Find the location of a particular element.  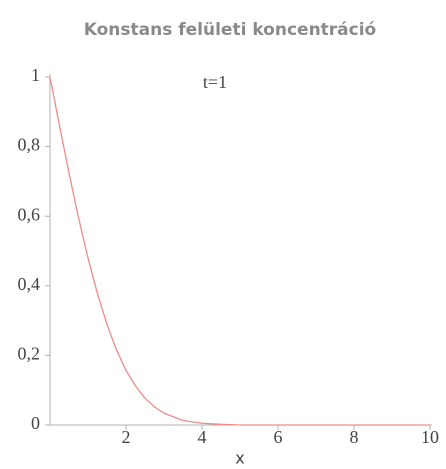

annotation: t=1 is located at coordinates (215, 82).